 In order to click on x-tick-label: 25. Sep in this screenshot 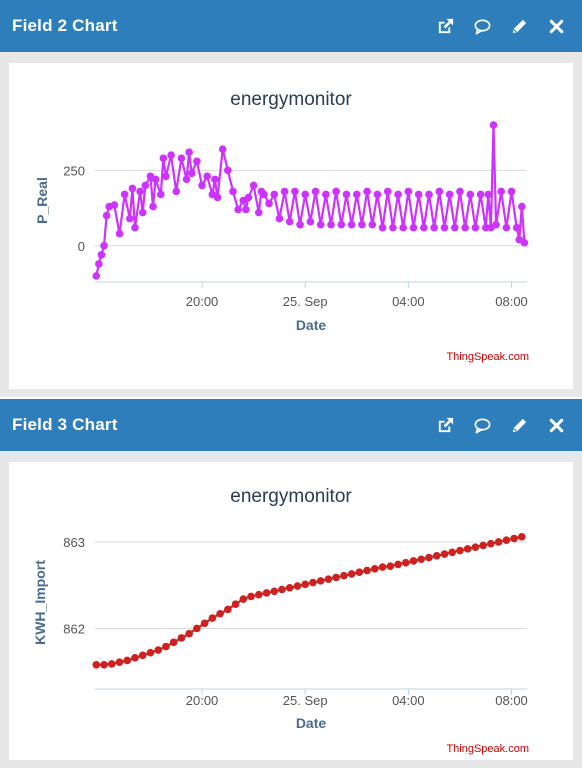, I will do `click(305, 301)`.